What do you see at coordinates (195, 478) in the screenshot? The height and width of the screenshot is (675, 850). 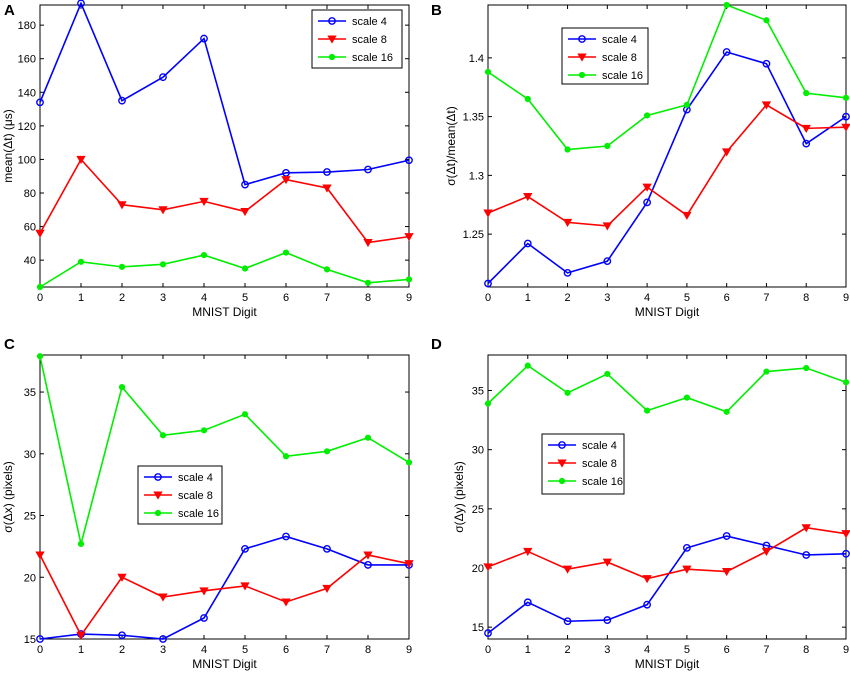 I see `legend-label-scale-4: scale 4` at bounding box center [195, 478].